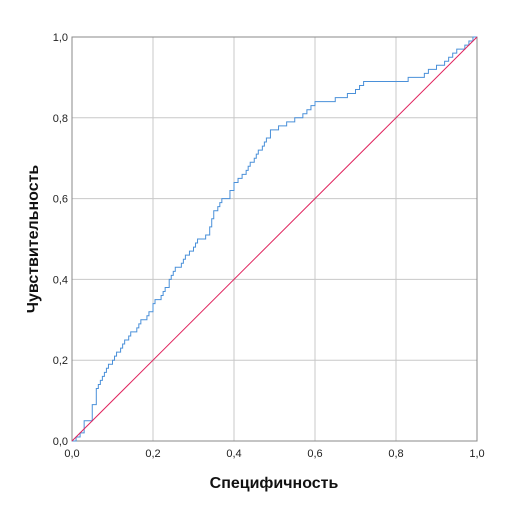 This screenshot has width=524, height=505. Describe the element at coordinates (60, 119) in the screenshot. I see `y-tick-label: 0,8` at that location.